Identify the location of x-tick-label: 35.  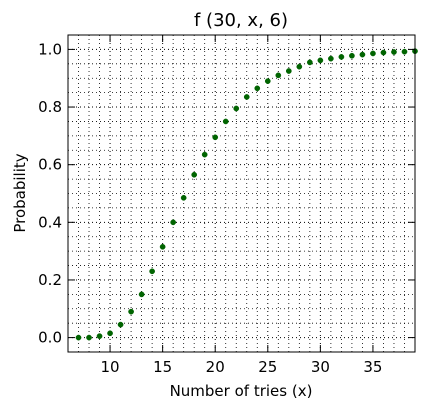
(372, 367).